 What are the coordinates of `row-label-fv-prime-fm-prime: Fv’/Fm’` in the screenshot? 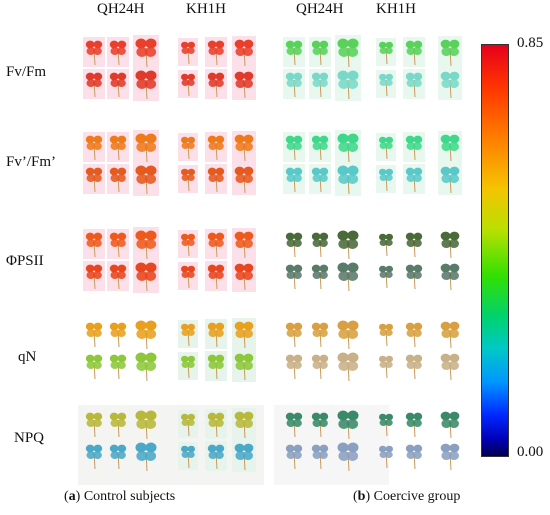 It's located at (31, 162).